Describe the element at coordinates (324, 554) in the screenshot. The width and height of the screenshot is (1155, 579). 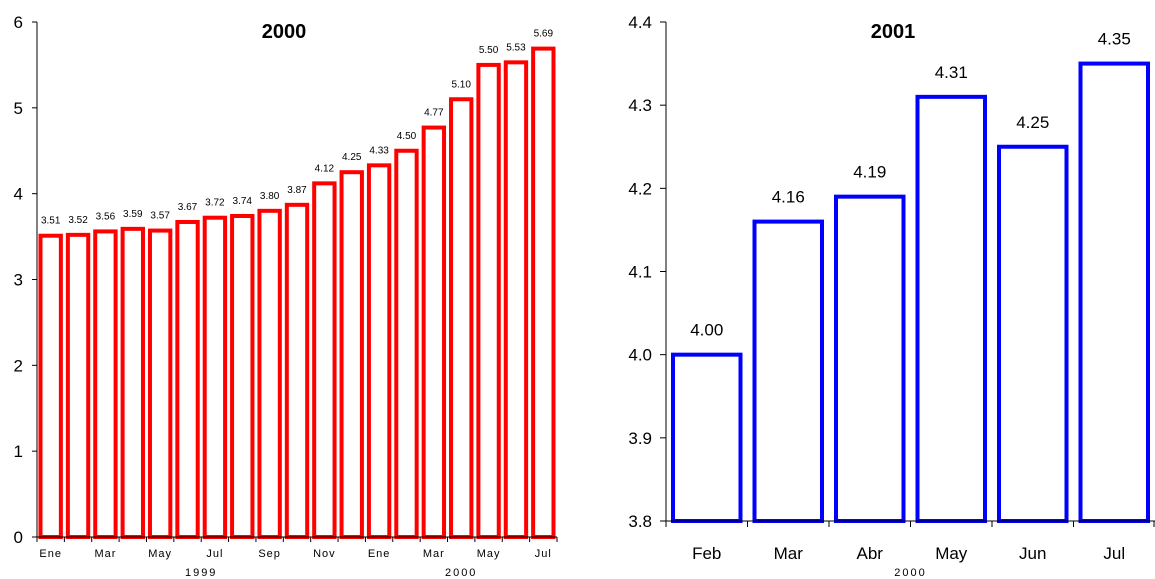
I see `x-tick-label: Nov` at that location.